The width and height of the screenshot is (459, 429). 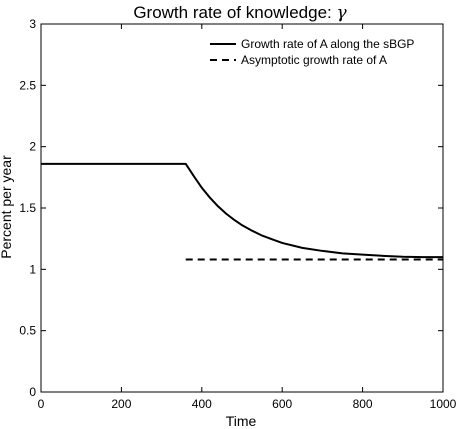 I want to click on y-tick-label: 0, so click(x=32, y=392).